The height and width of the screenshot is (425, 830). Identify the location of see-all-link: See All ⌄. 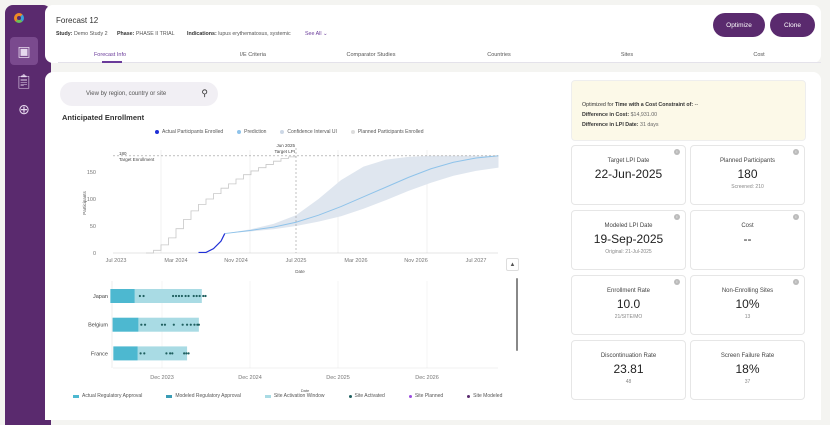
(316, 34).